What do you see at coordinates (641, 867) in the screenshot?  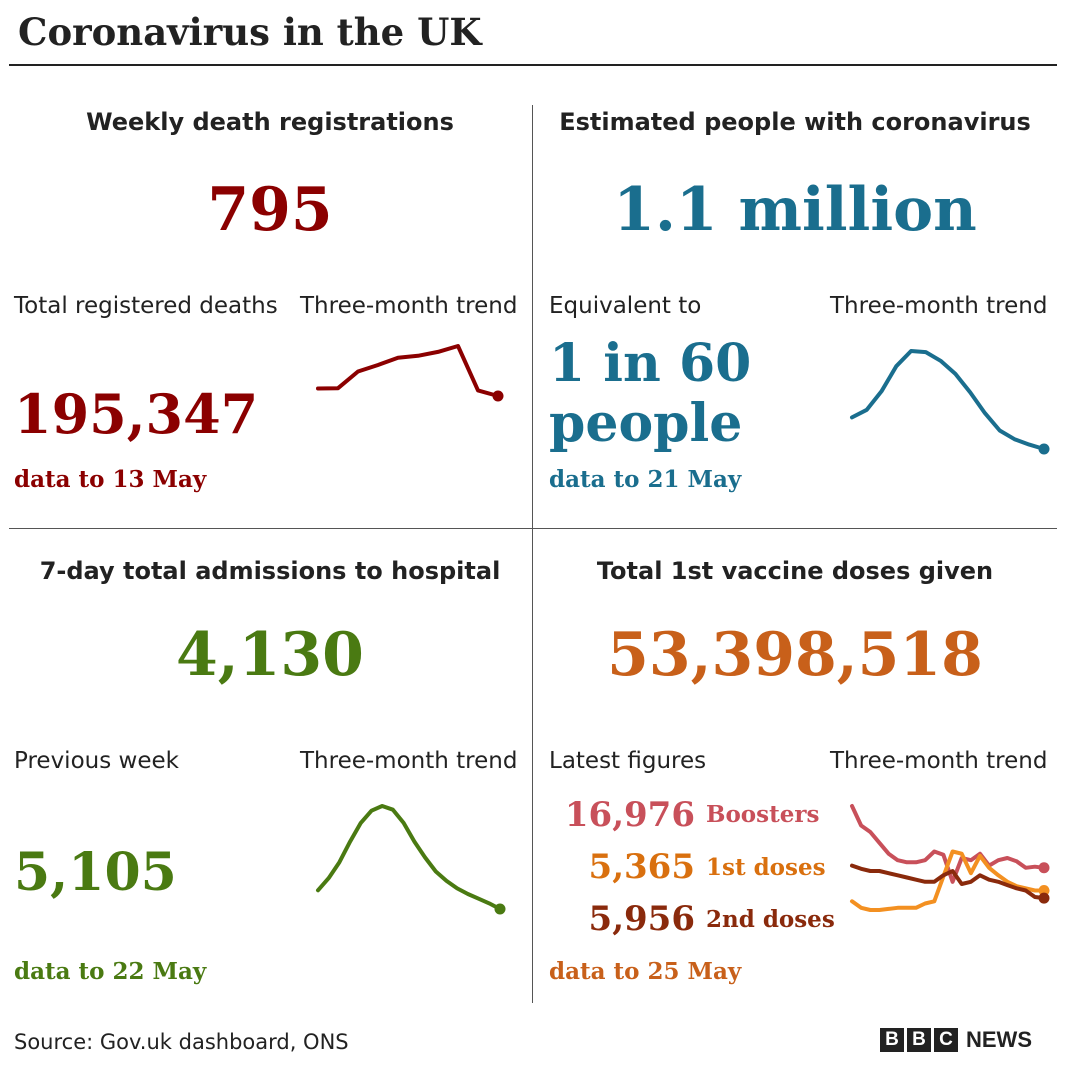 I see `first-doses-value: 5,365` at bounding box center [641, 867].